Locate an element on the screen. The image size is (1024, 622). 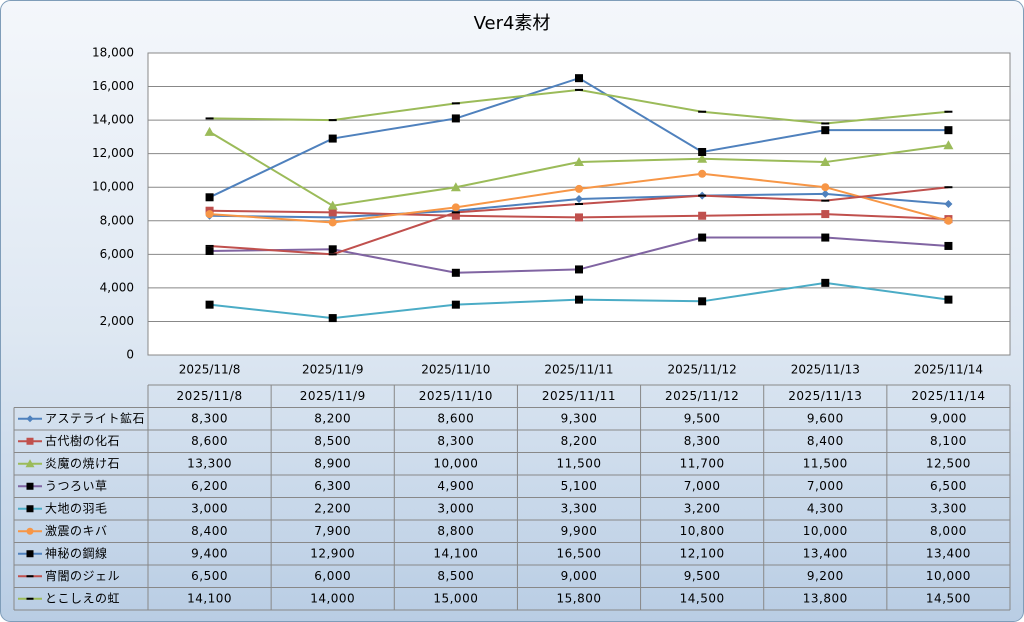
y-tick-label: 18,000 is located at coordinates (113, 53).